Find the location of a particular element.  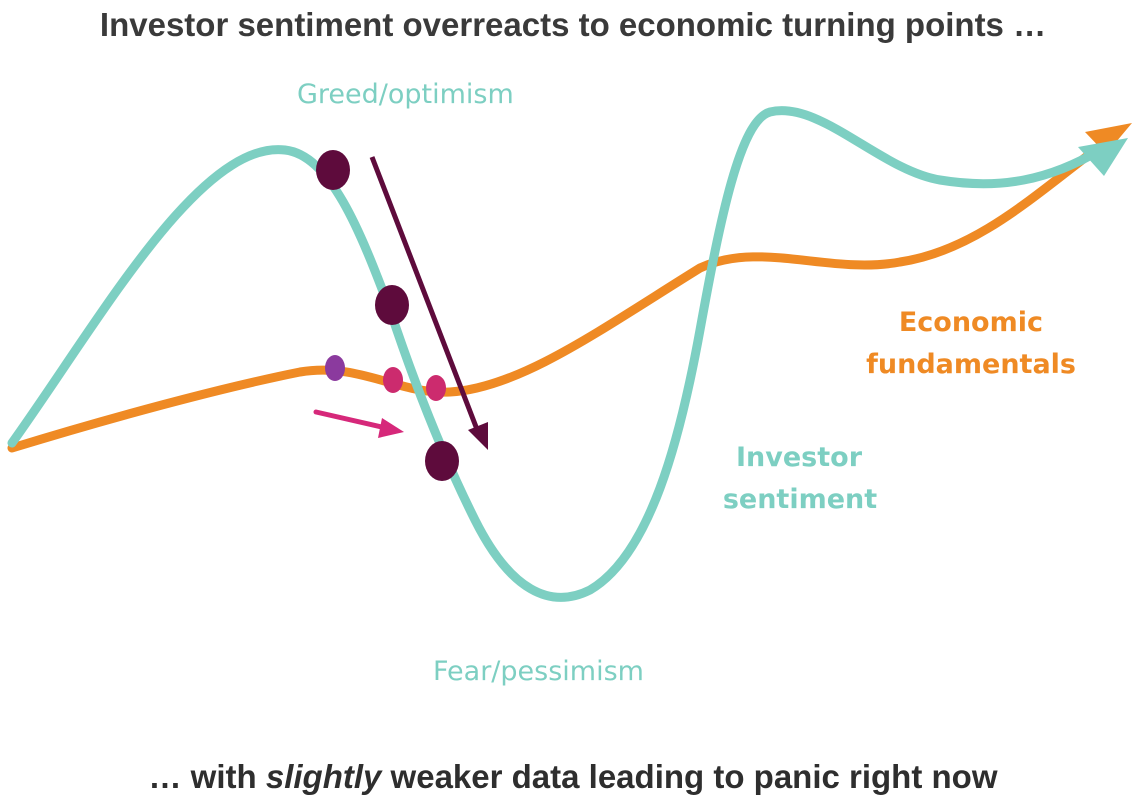

subtitle-part1: … with is located at coordinates (207, 776).